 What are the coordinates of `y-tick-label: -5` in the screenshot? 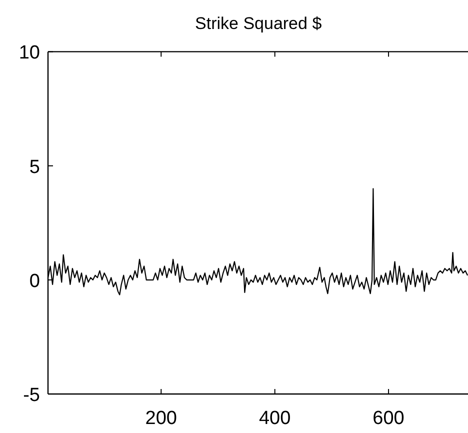 It's located at (31, 395).